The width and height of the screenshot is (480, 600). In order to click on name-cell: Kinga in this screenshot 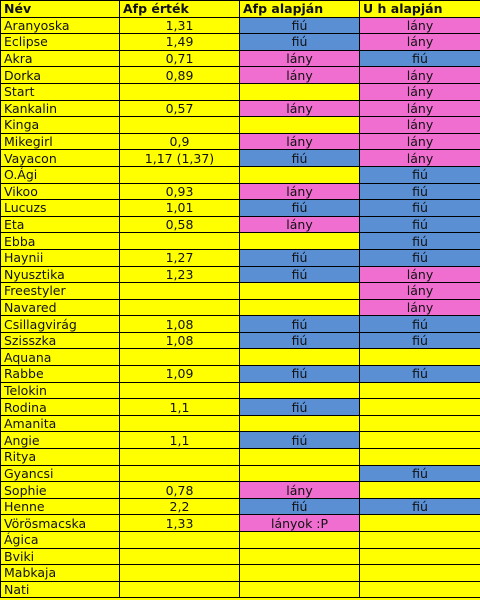, I will do `click(60, 125)`.